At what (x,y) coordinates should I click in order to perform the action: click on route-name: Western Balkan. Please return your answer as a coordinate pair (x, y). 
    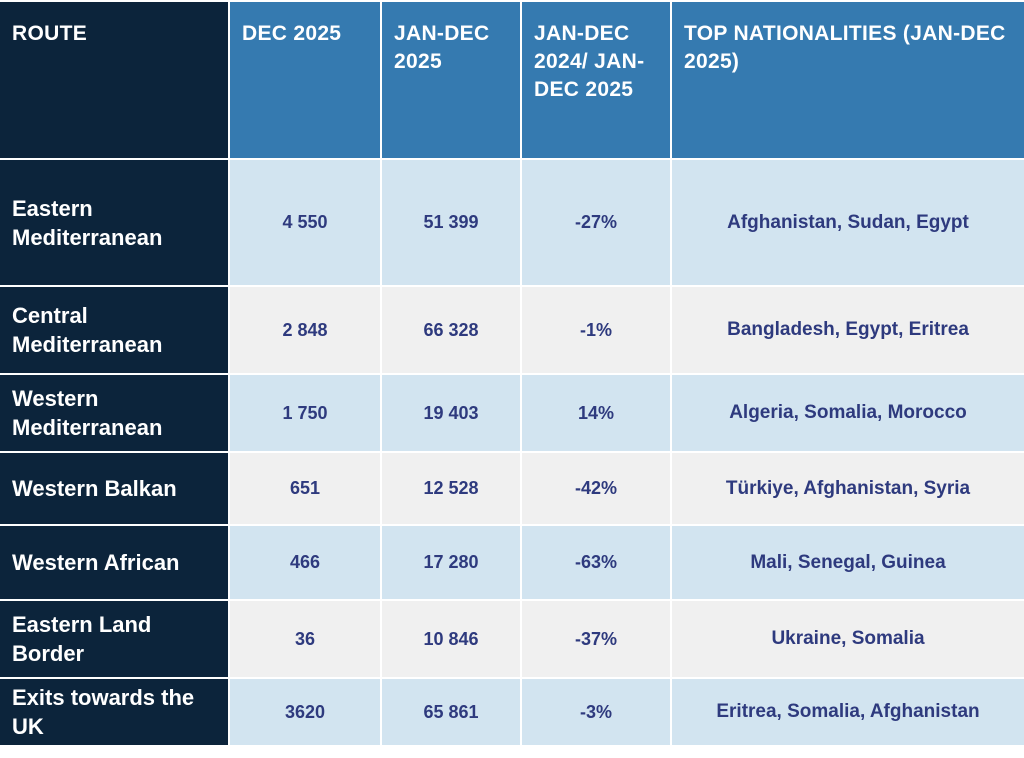
    Looking at the image, I should click on (114, 488).